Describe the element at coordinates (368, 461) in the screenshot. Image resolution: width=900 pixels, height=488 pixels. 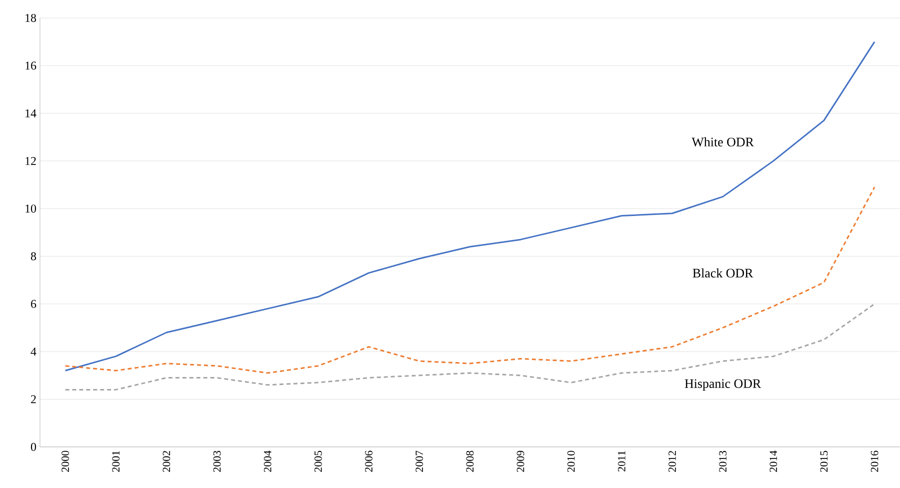
I see `x-tick-label: 2006` at that location.